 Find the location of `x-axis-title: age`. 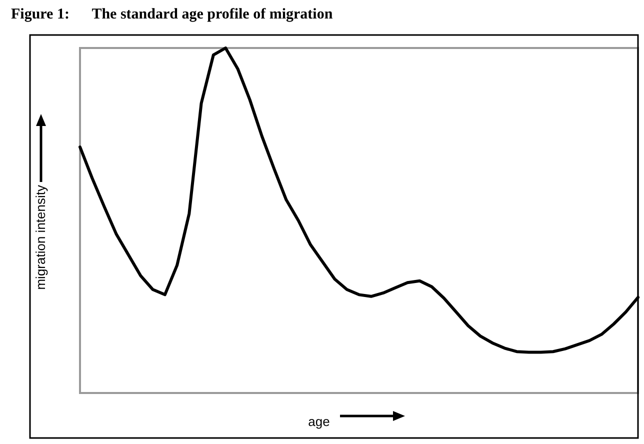

x-axis-title: age is located at coordinates (319, 421).